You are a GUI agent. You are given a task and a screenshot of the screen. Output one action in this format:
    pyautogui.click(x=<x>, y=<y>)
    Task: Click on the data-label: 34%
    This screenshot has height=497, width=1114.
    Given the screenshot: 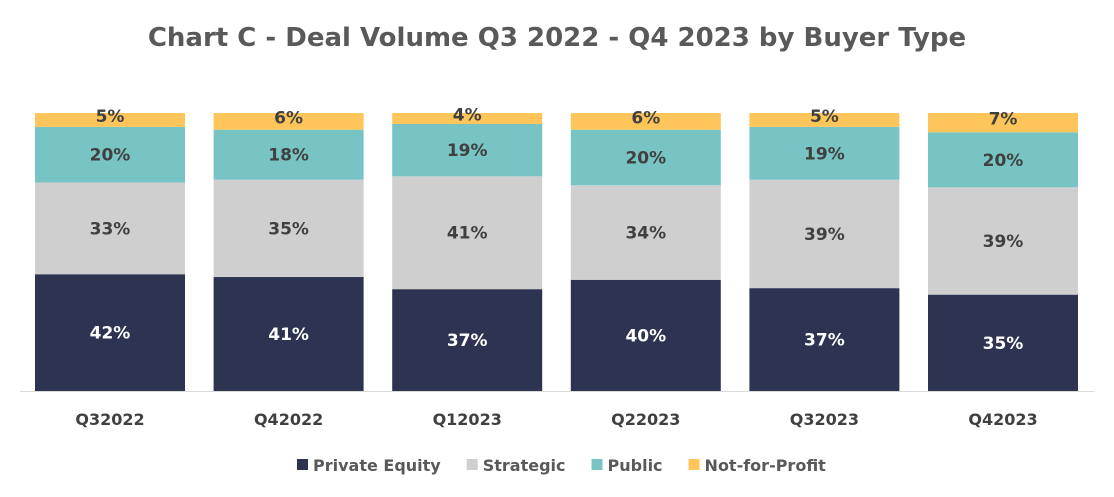 What is the action you would take?
    pyautogui.click(x=645, y=234)
    